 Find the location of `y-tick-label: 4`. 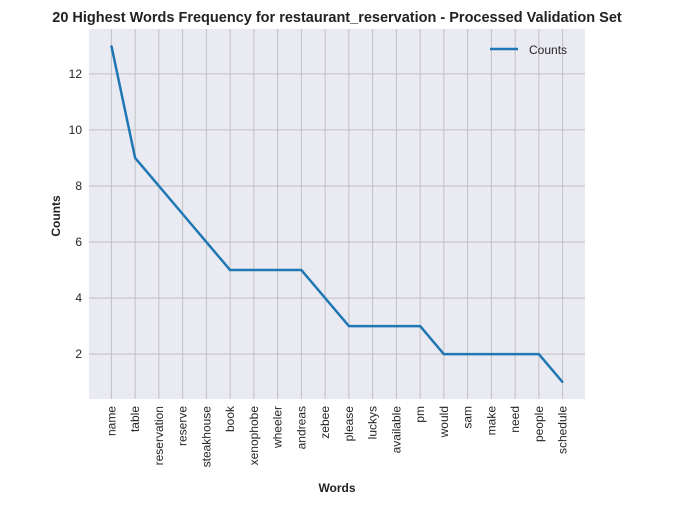

y-tick-label: 4 is located at coordinates (78, 298).